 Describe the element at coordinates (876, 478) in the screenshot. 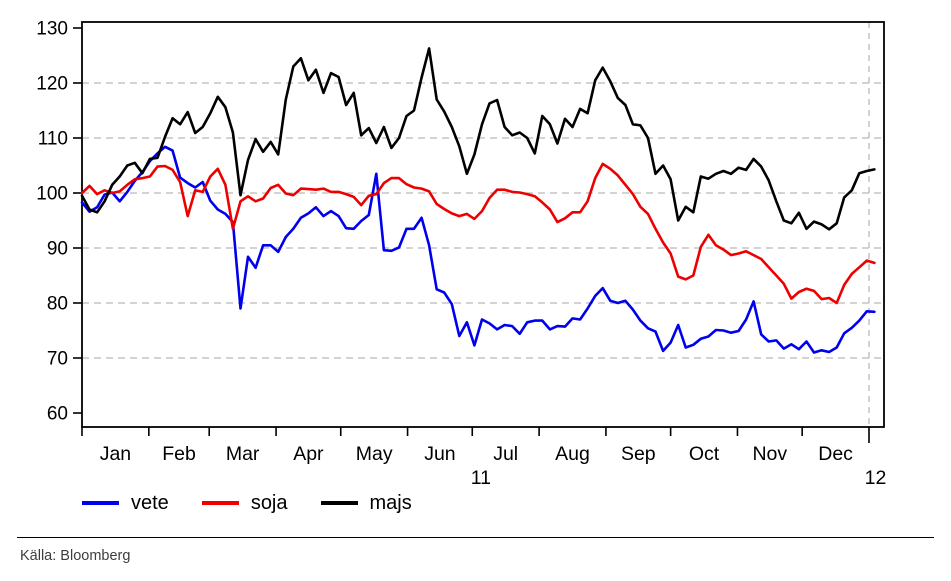

I see `x-year-label-right: 12` at that location.